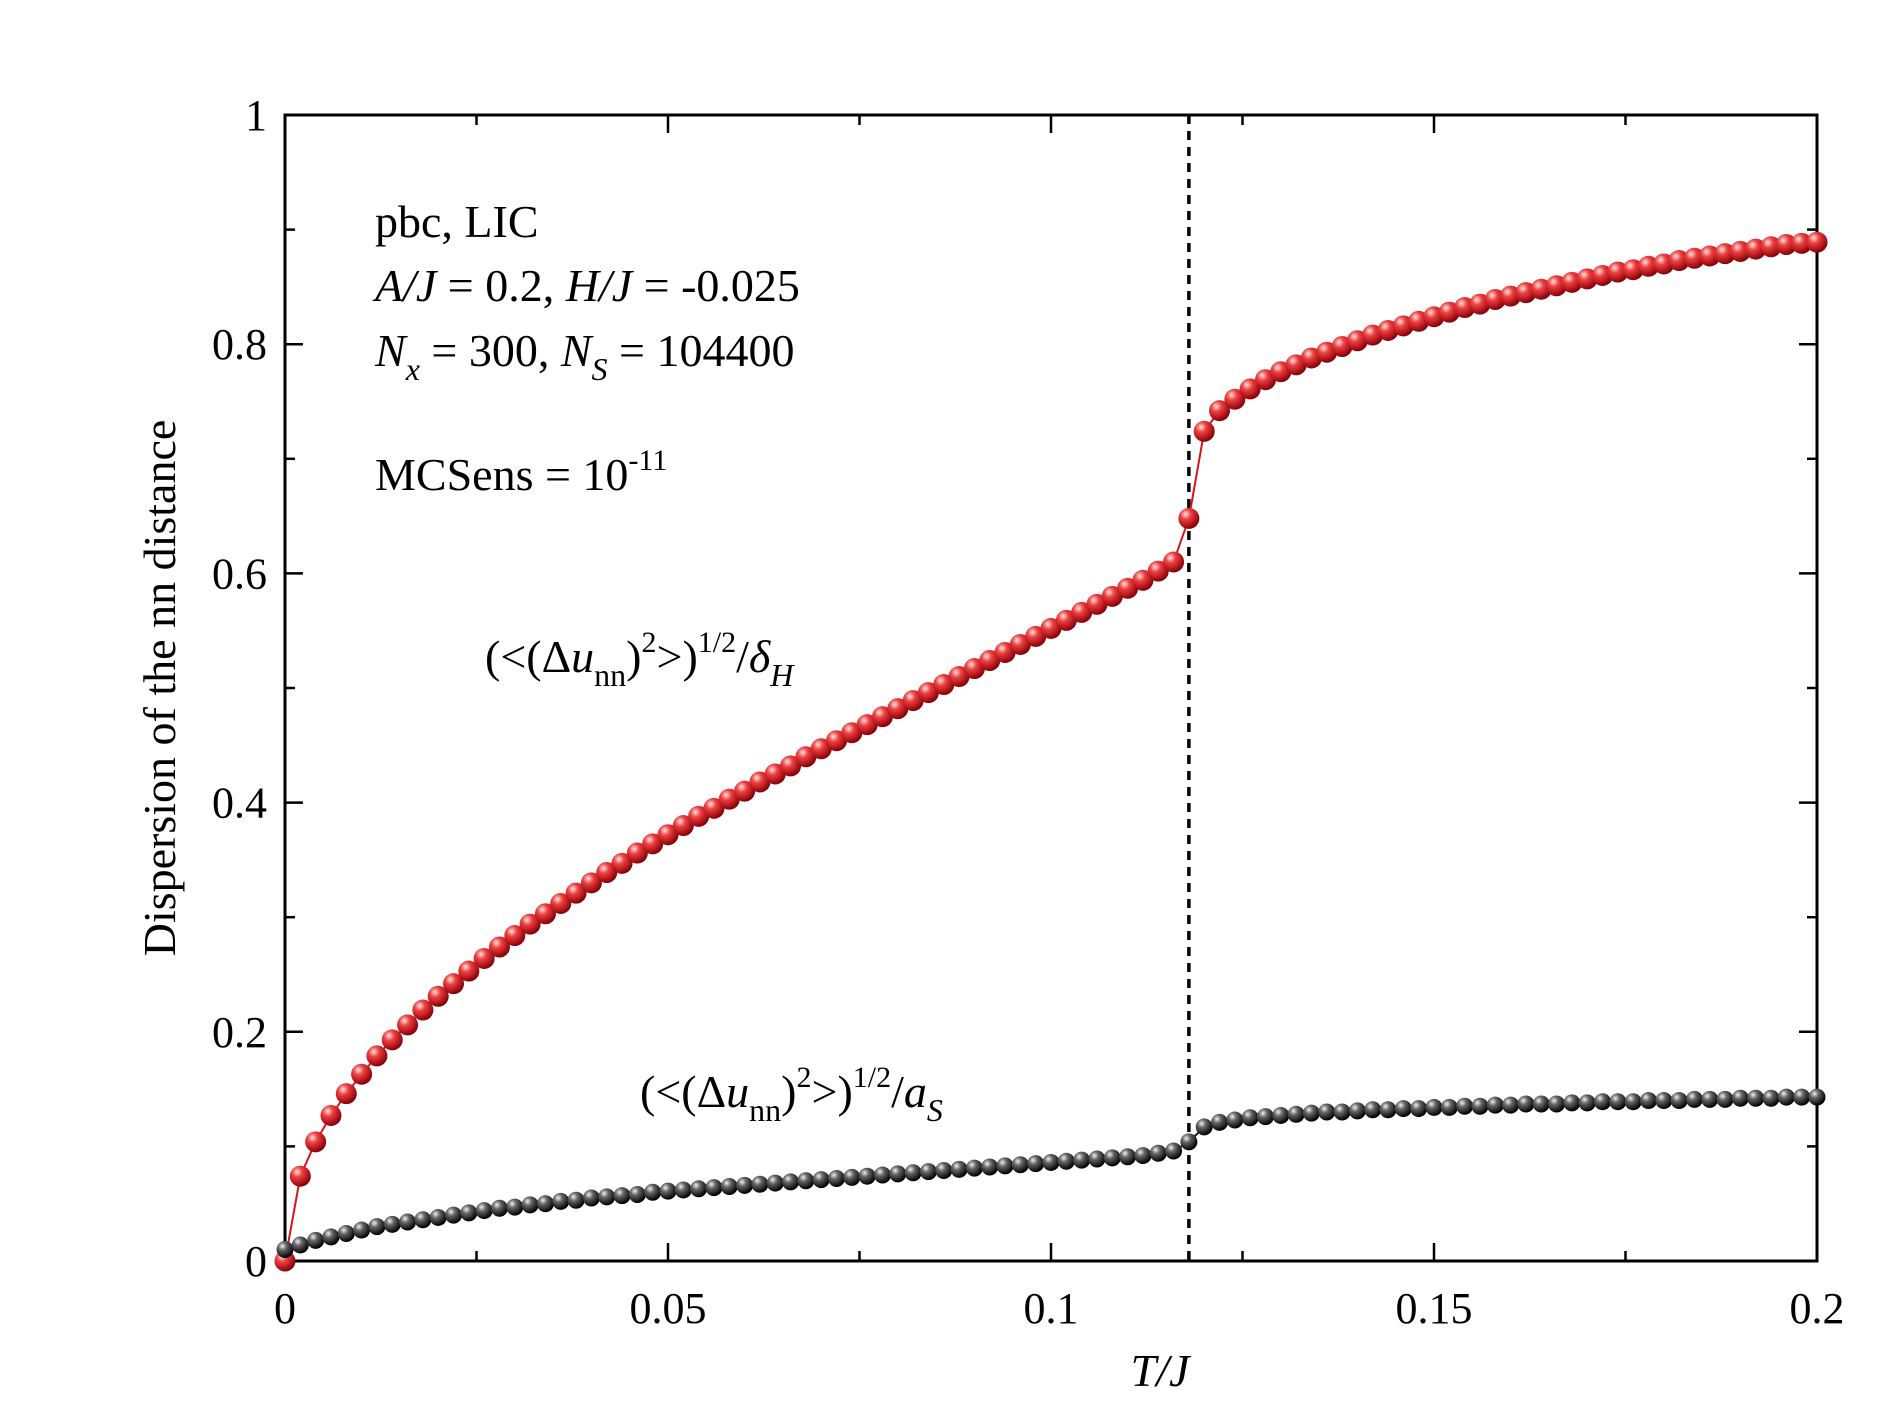  Describe the element at coordinates (239, 803) in the screenshot. I see `y-tick-label: 0.4` at that location.